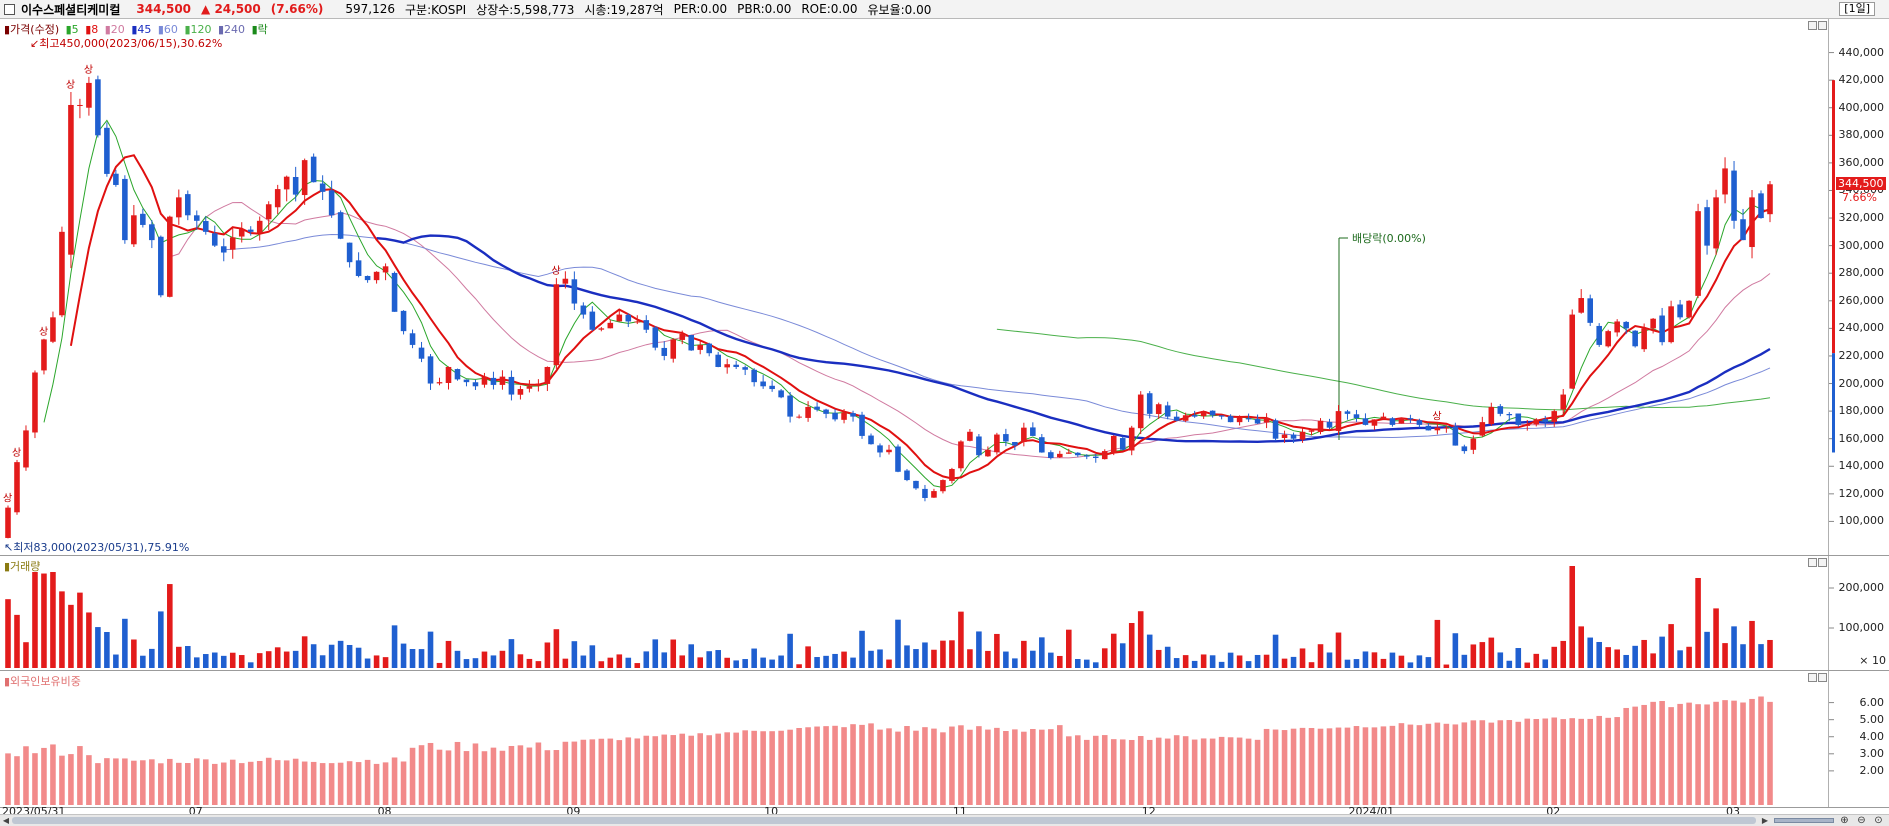 The height and width of the screenshot is (826, 1889). I want to click on scroll-left-icon: ◀, so click(6, 820).